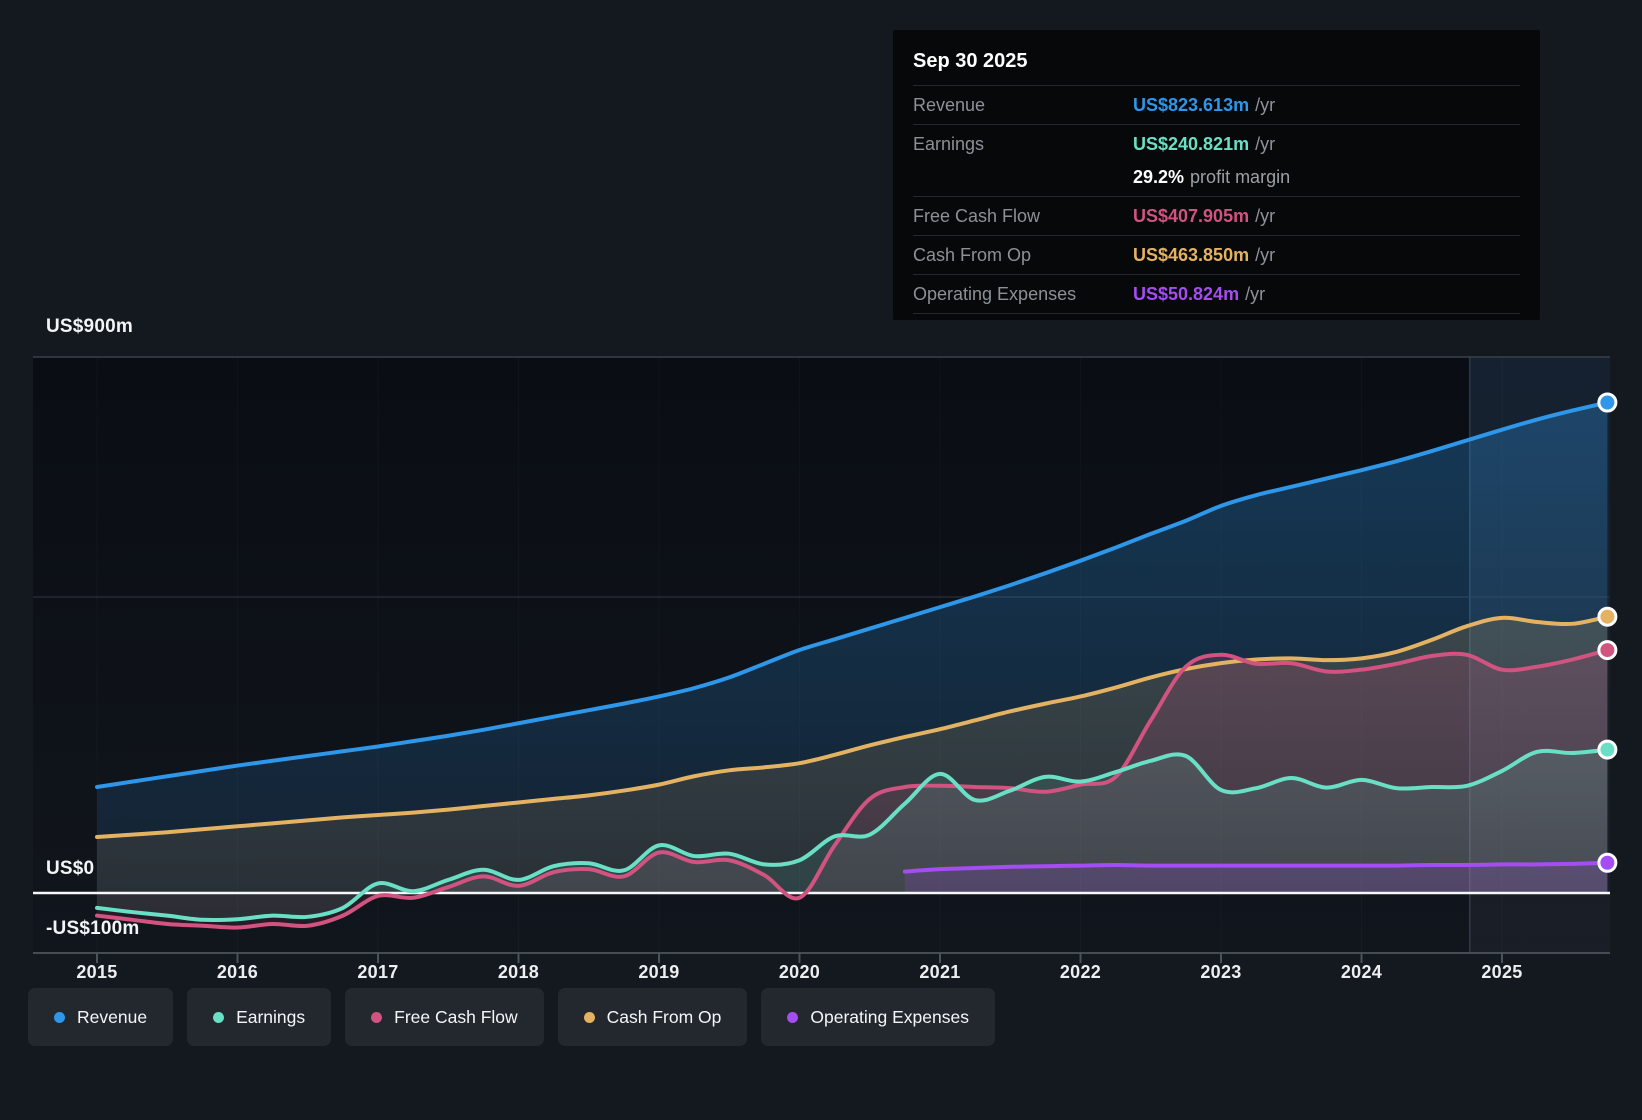  Describe the element at coordinates (93, 928) in the screenshot. I see `y-axis-label-neg100m: -US$100m` at that location.